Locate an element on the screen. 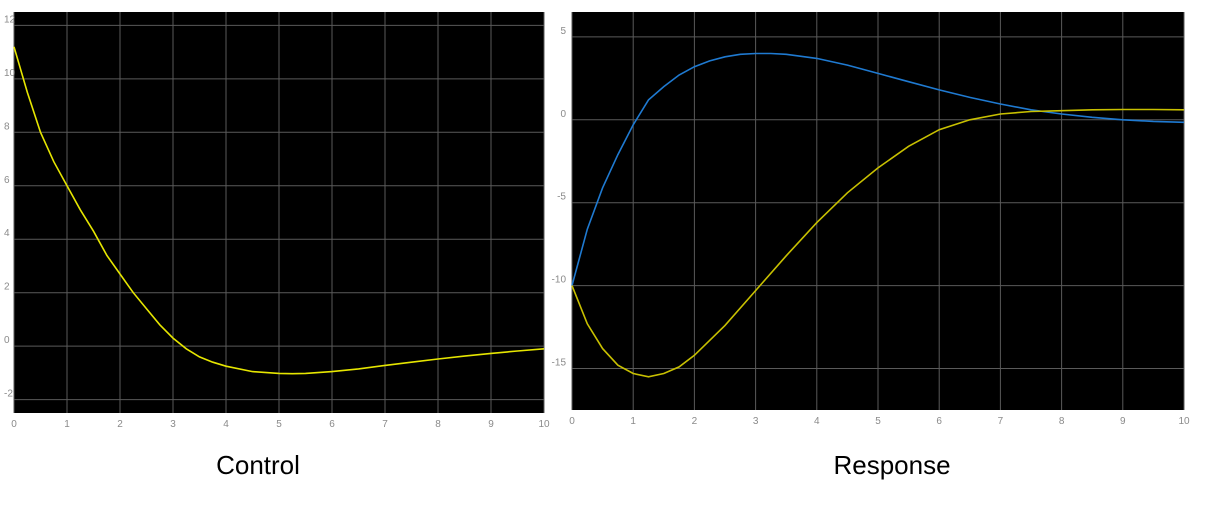  y-tick-label: 12 is located at coordinates (10, 19).